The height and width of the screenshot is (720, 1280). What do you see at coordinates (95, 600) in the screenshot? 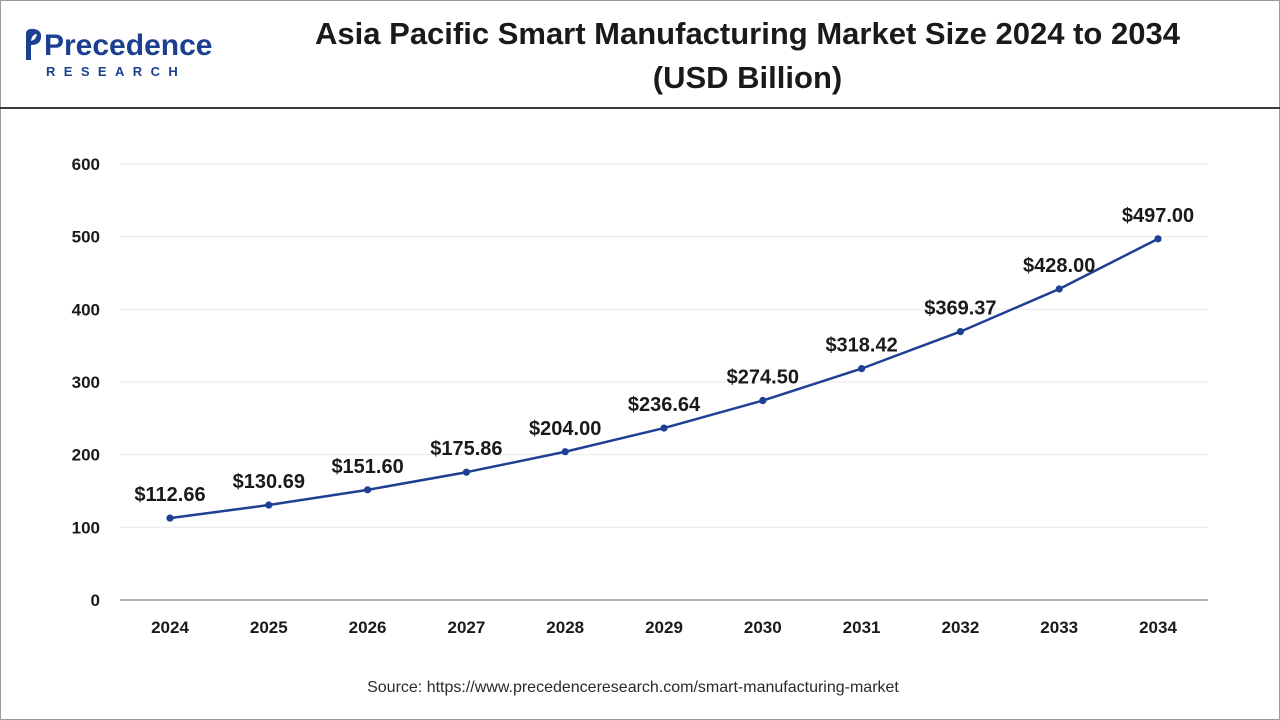
I see `y-tick-label: 0` at bounding box center [95, 600].